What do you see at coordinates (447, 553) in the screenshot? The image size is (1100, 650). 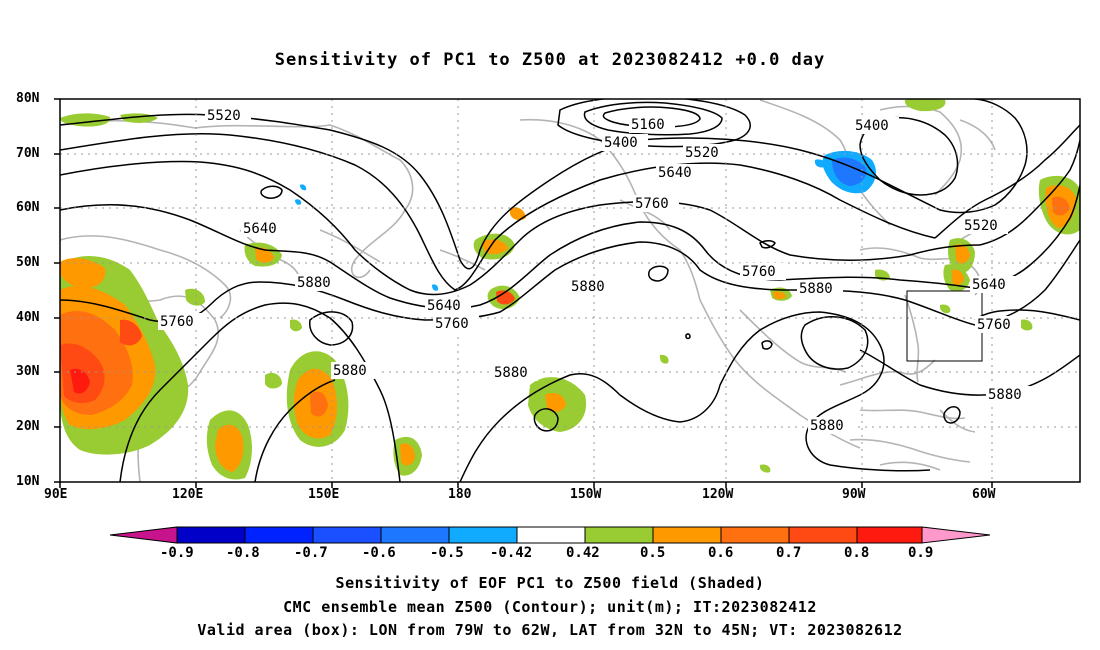 I see `colorbar-label: -0.5` at bounding box center [447, 553].